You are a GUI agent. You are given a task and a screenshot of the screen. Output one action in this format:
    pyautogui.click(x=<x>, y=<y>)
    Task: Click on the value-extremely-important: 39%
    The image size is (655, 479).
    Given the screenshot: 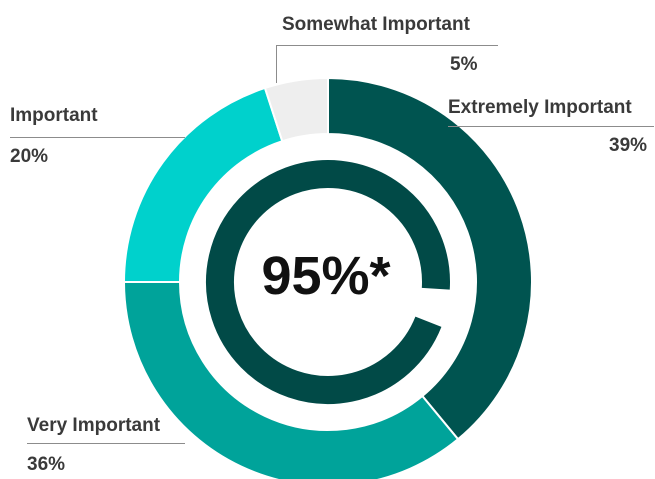 What is the action you would take?
    pyautogui.click(x=628, y=145)
    